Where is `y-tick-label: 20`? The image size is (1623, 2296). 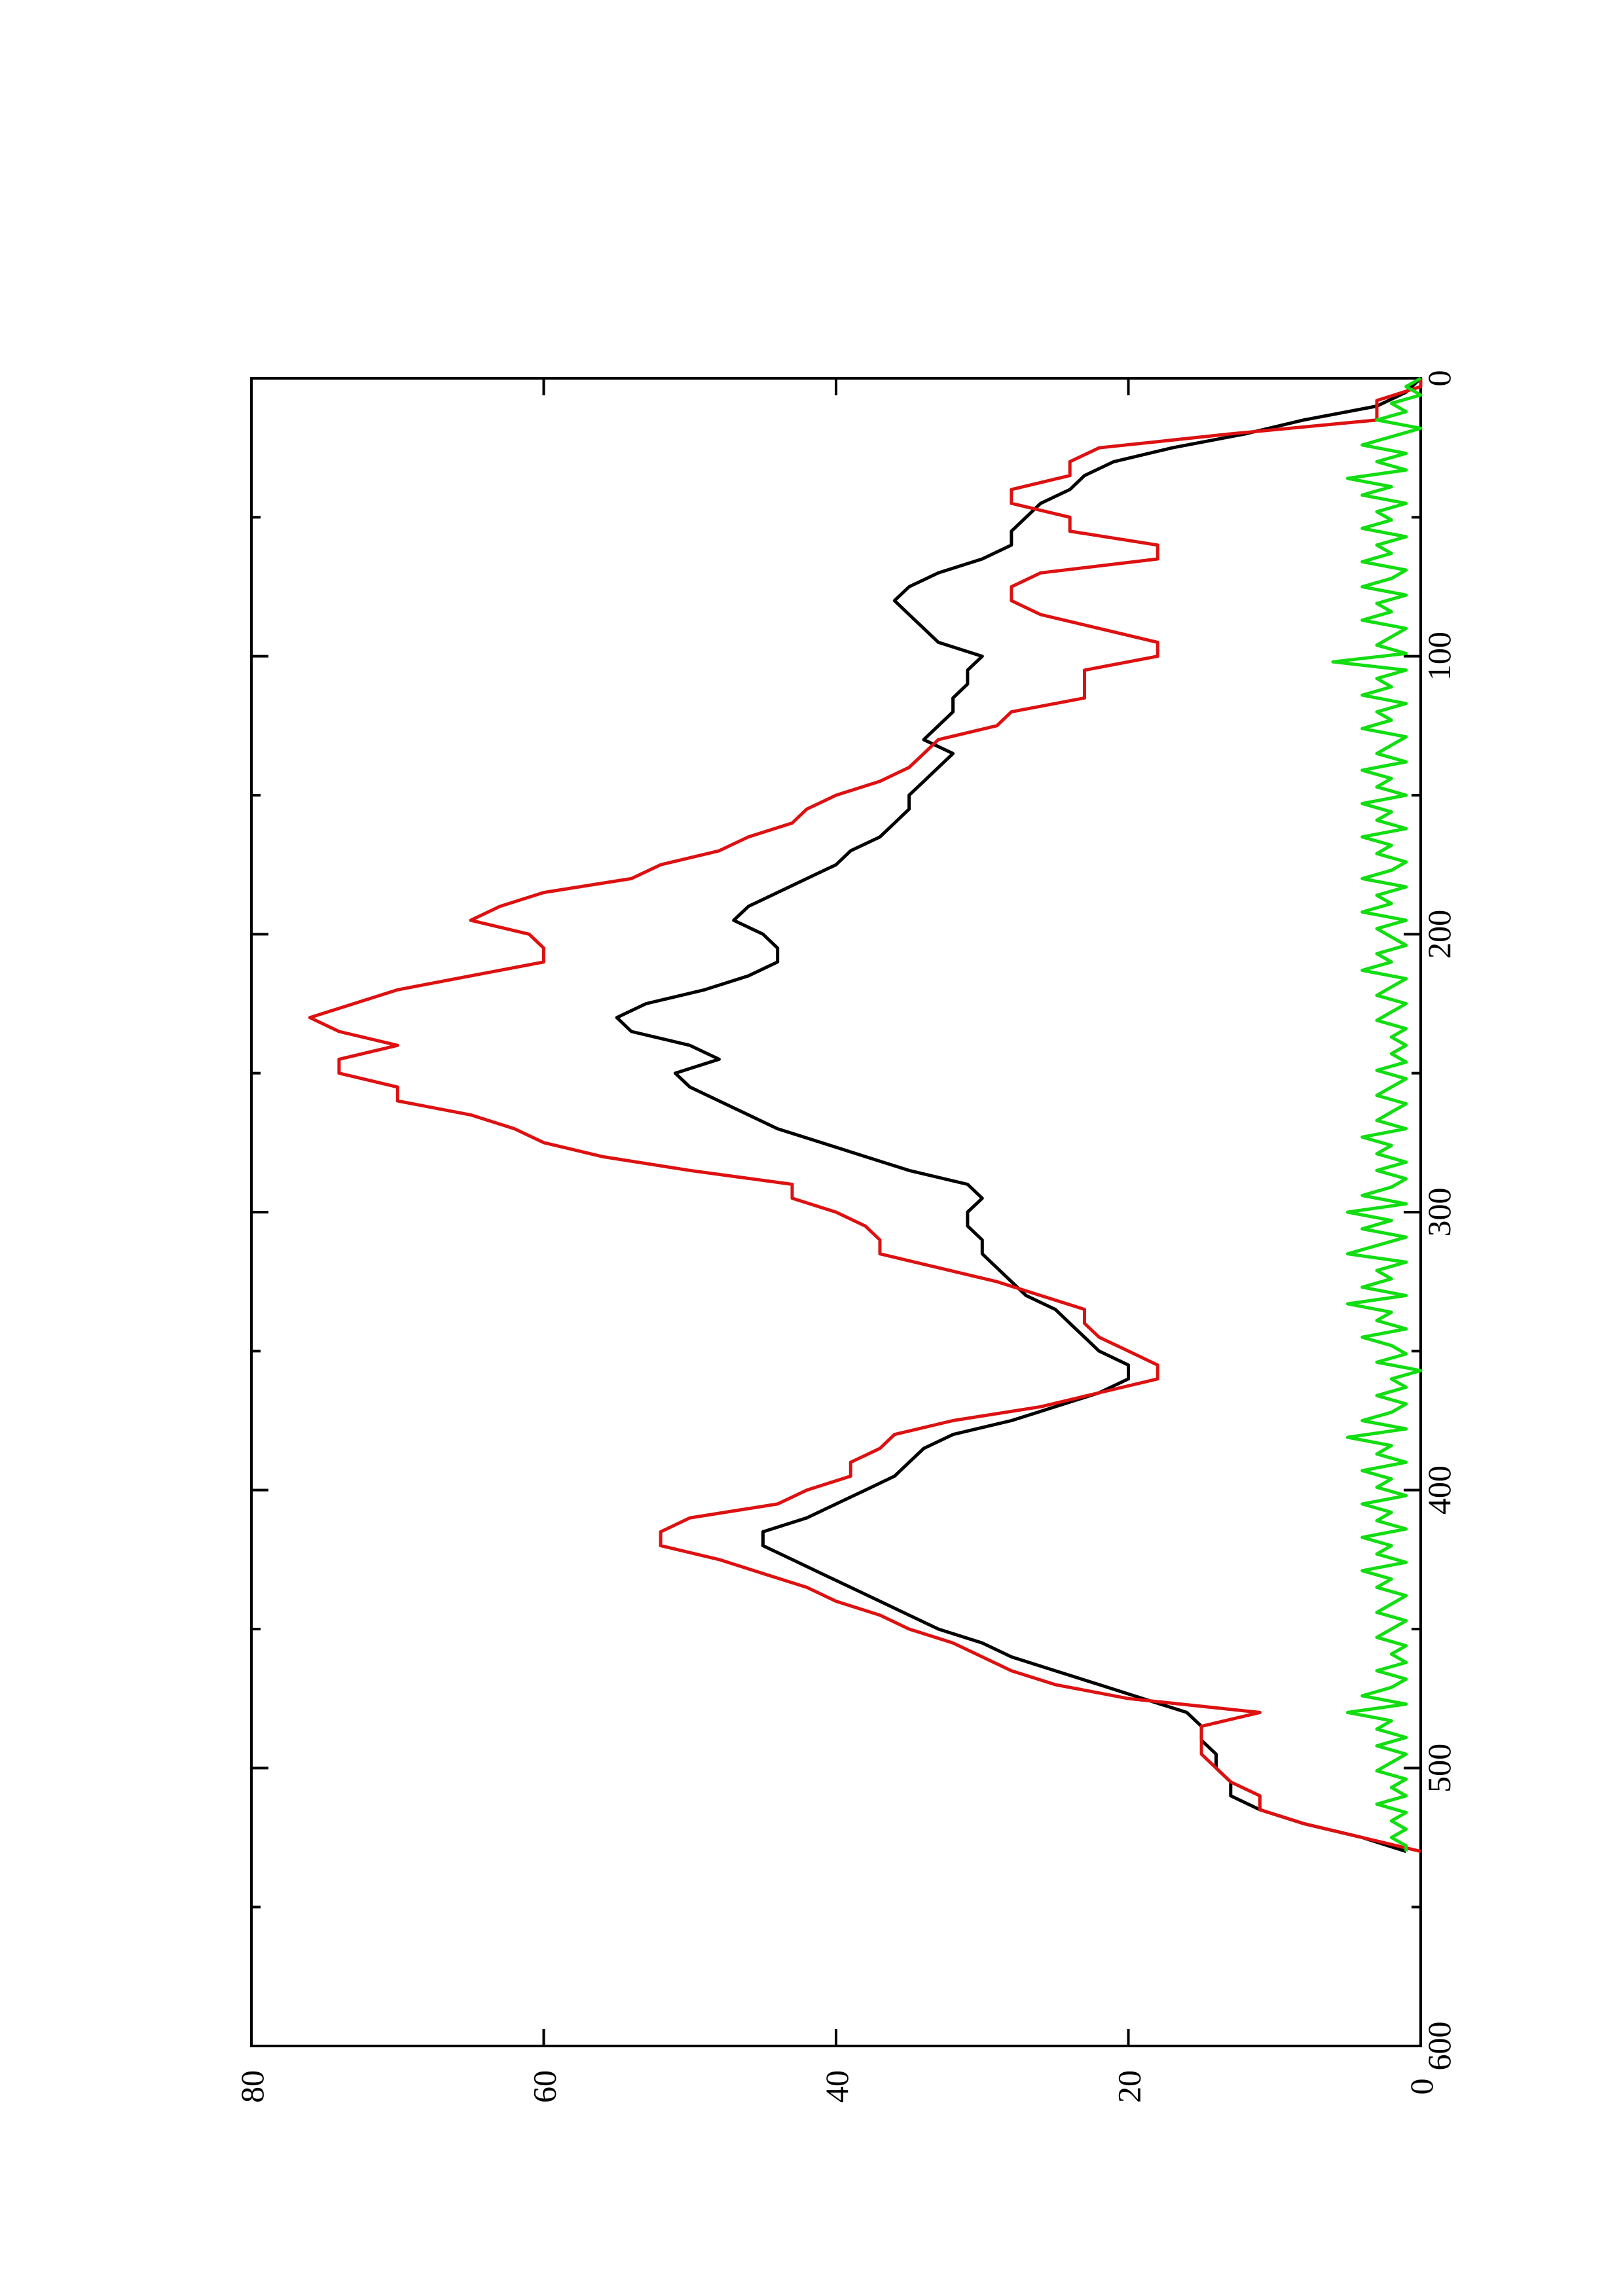
y-tick-label: 20 is located at coordinates (1129, 2086).